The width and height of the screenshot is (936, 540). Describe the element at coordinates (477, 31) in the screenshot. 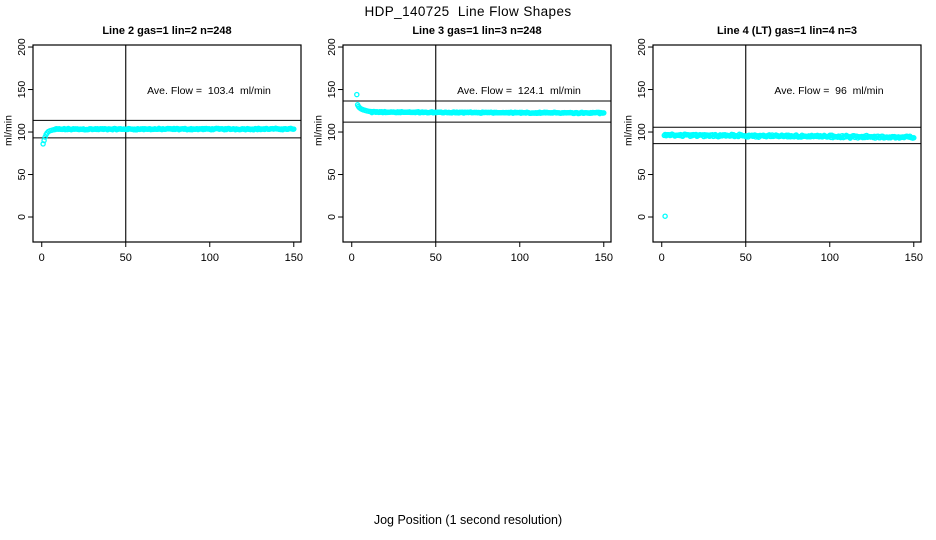

I see `panel-2-title: Line 3 gas=1 lin=3 n=248` at that location.